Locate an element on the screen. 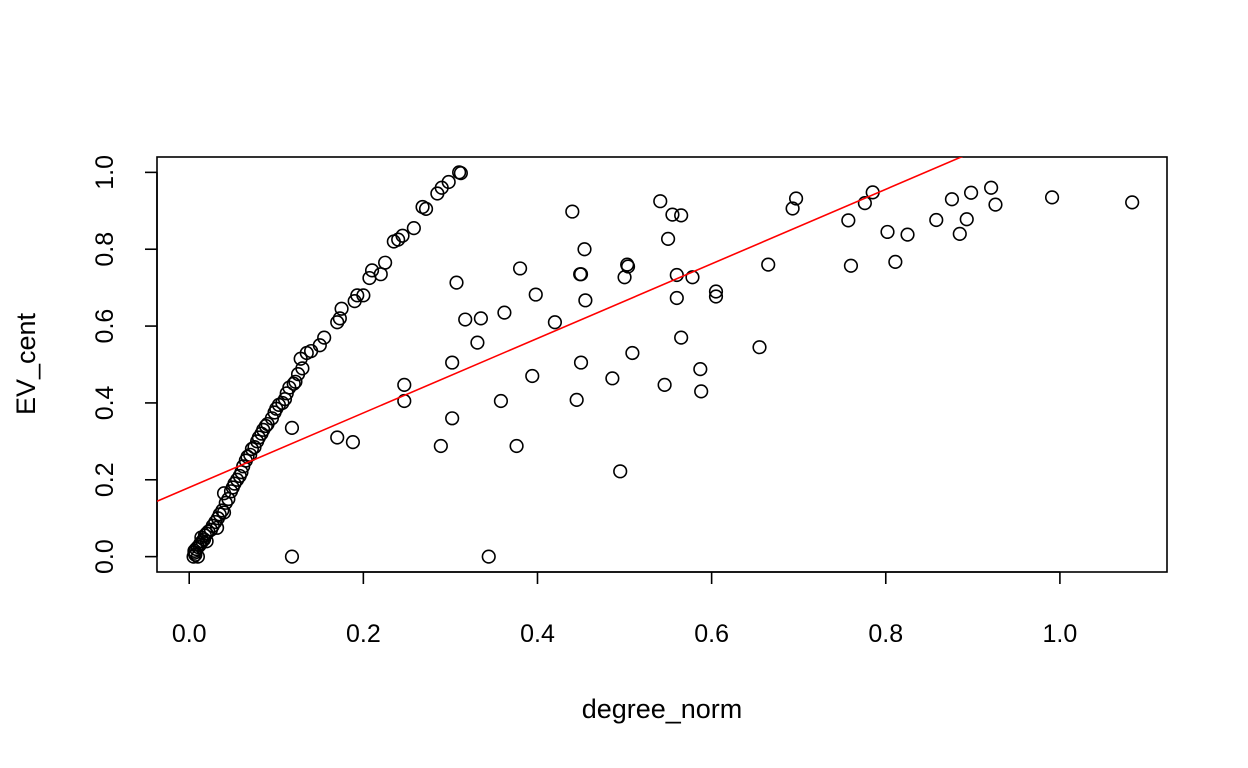 The width and height of the screenshot is (1248, 768). x-tick-label: 0.0 is located at coordinates (189, 634).